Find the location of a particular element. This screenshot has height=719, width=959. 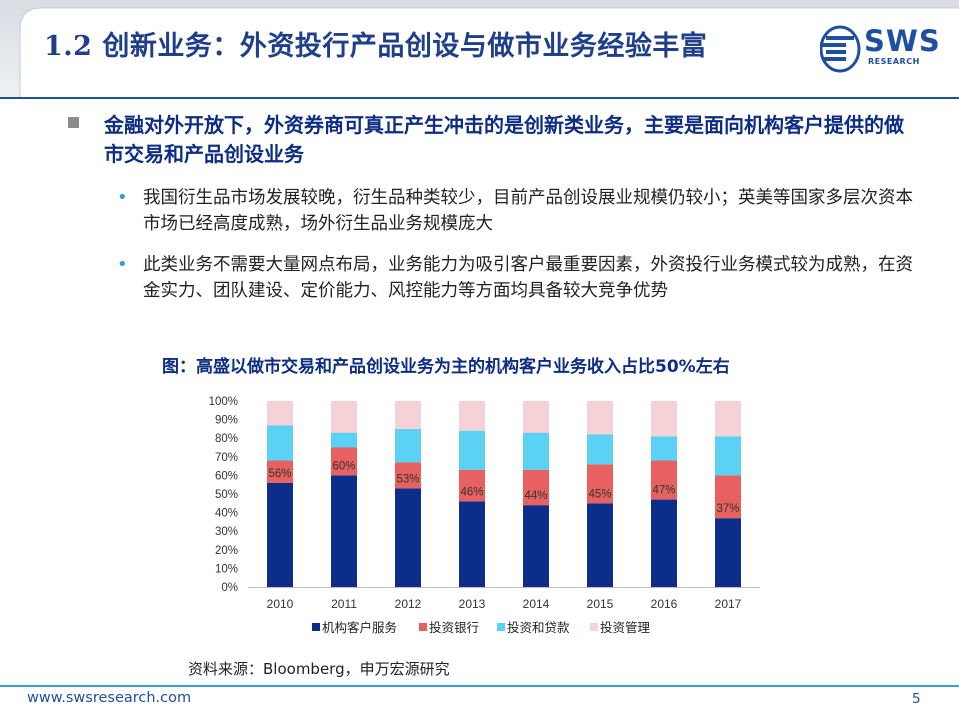

bar-segment-ib-2011 is located at coordinates (344, 461).